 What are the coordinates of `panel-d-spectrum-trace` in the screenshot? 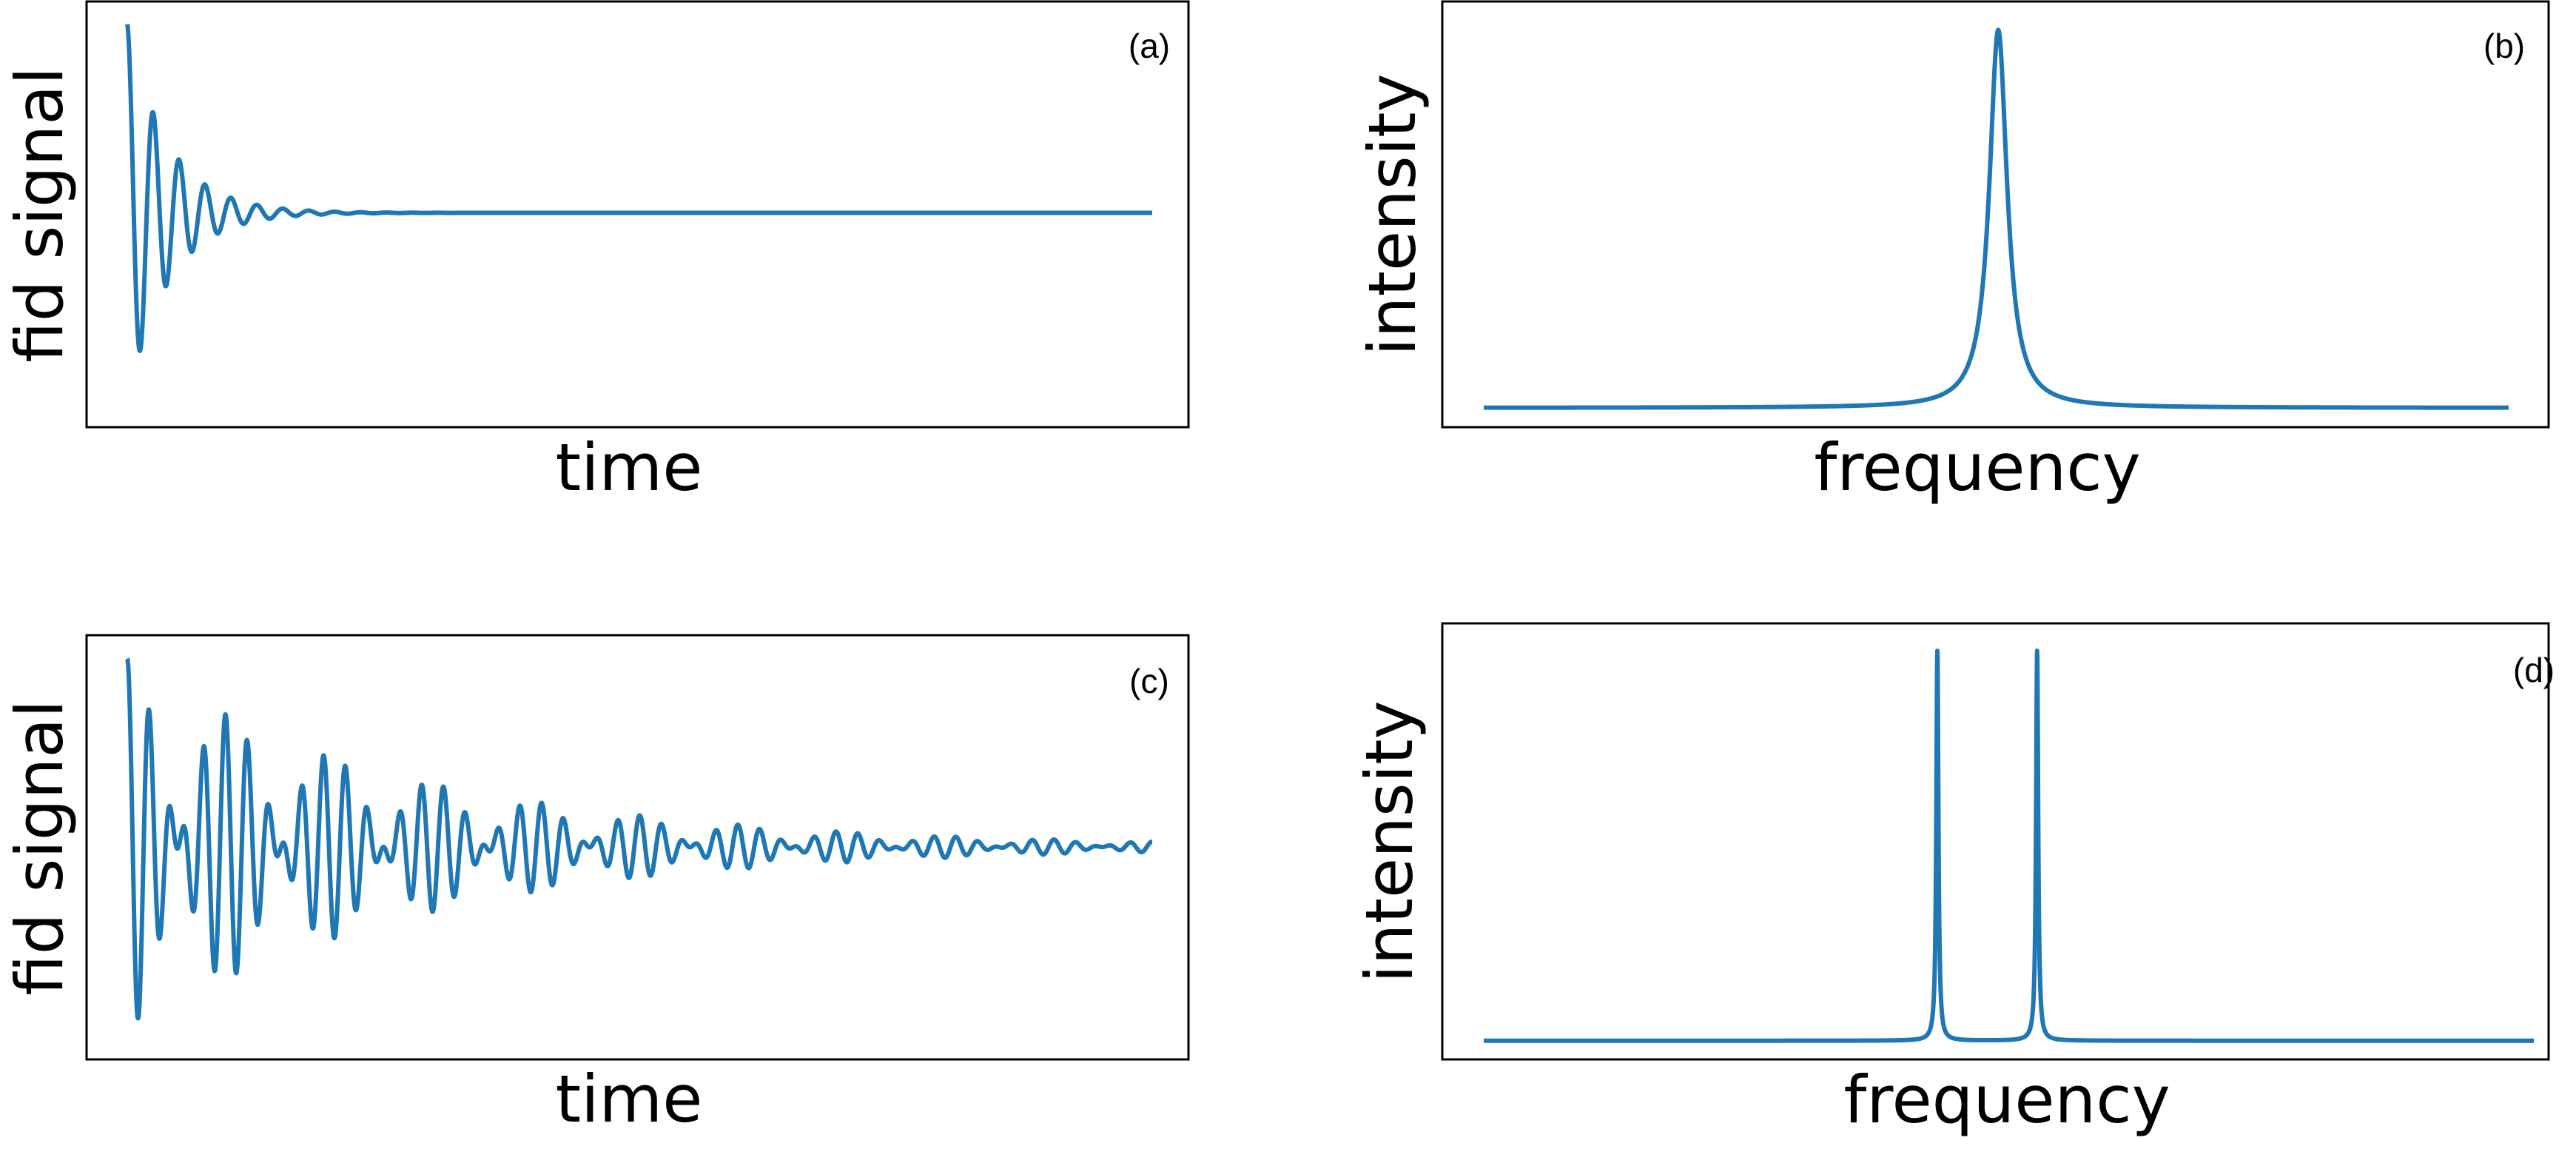 It's located at (2009, 845).